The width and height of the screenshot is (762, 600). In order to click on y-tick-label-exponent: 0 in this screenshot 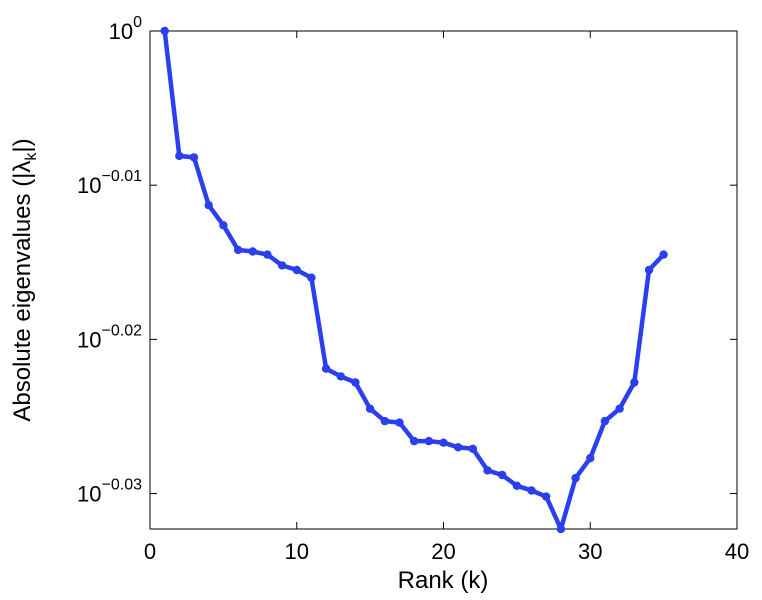, I will do `click(137, 22)`.